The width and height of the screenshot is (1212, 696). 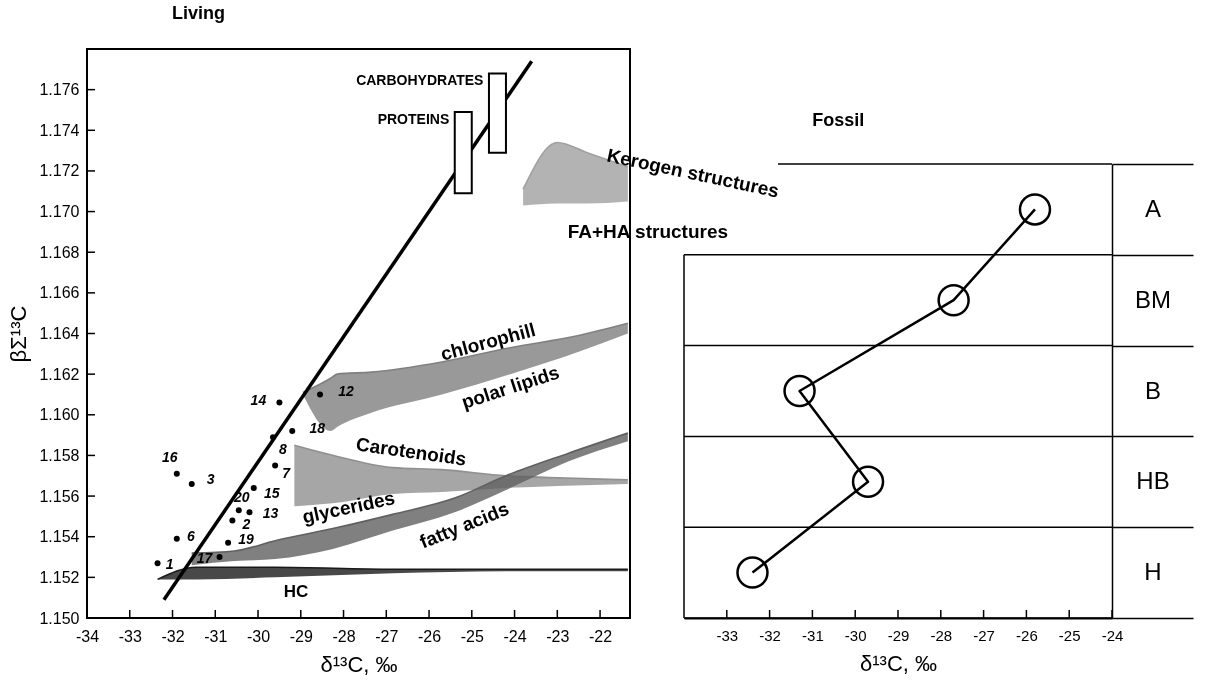 What do you see at coordinates (59, 618) in the screenshot?
I see `y-tick-label: 1.150` at bounding box center [59, 618].